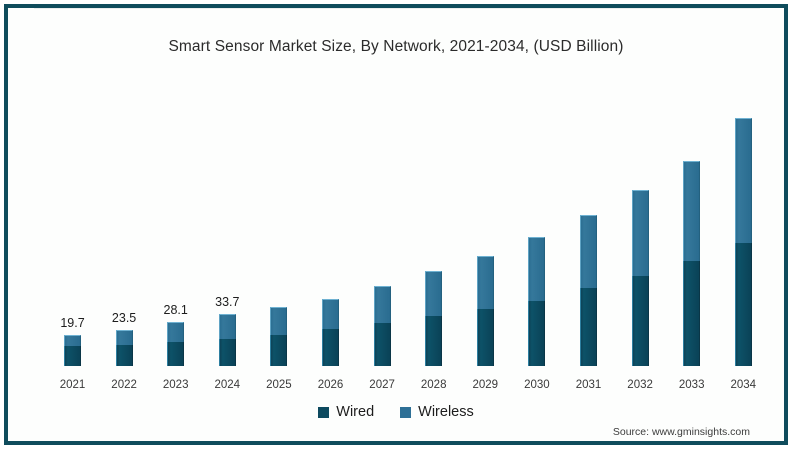 This screenshot has height=450, width=800. I want to click on x-axis-tick-label: 2023, so click(175, 385).